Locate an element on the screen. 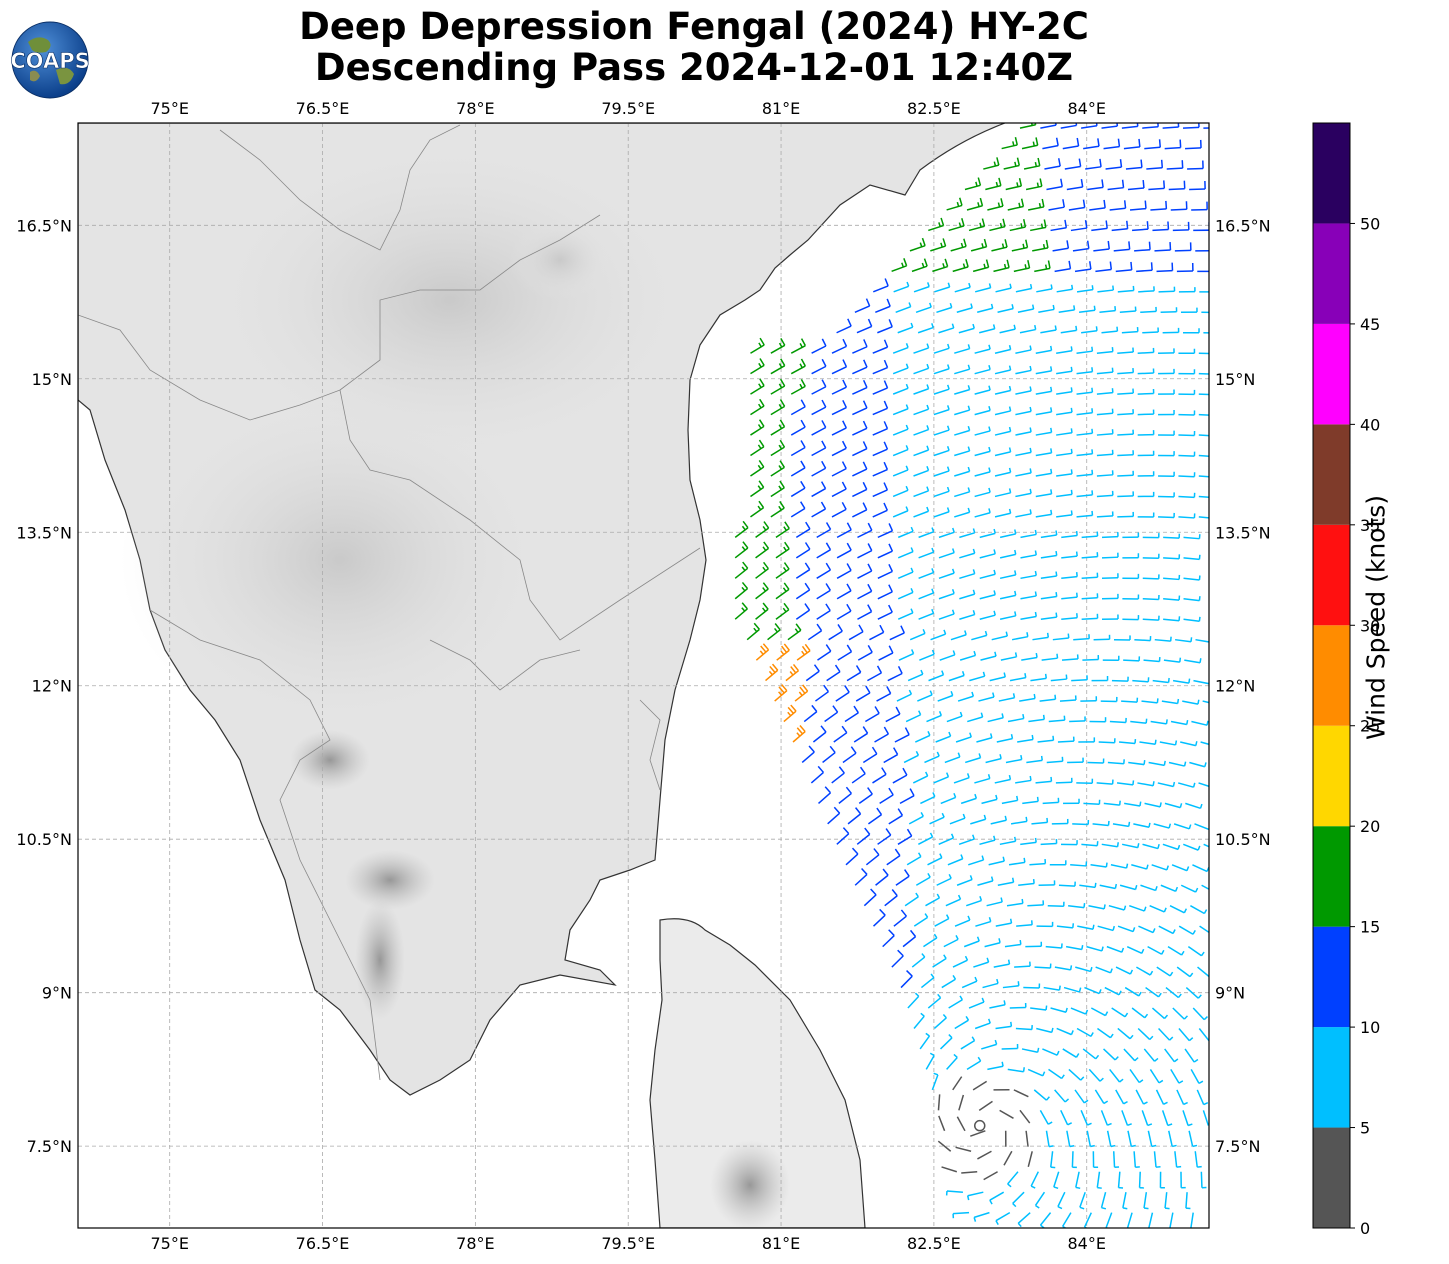  colorbar-tick-label: 20 is located at coordinates (1370, 826).